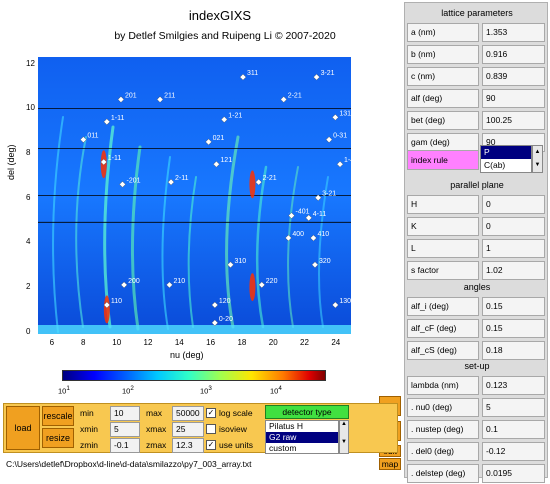 This screenshot has height=484, width=550. Describe the element at coordinates (513, 120) in the screenshot. I see `lattice-input: 100.25` at that location.